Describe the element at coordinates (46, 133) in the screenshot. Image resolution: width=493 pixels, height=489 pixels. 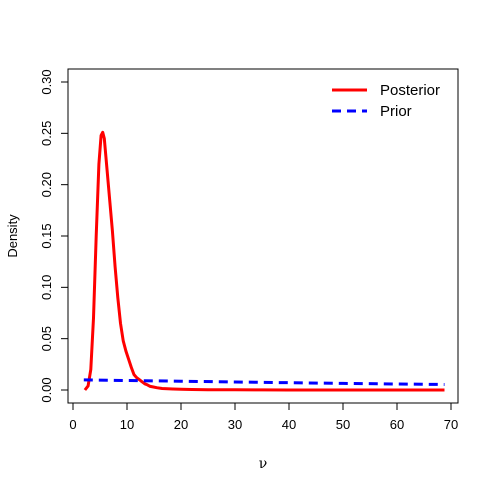
I see `y-tick-label: 0.25` at that location.